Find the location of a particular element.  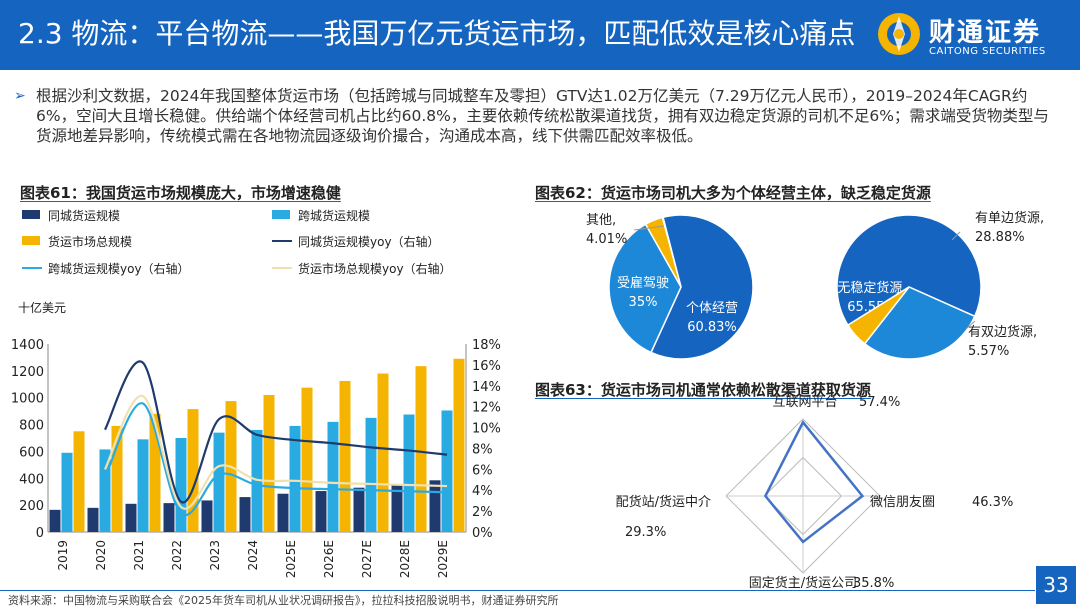

legend-label: 货运市场总规模 is located at coordinates (90, 241).